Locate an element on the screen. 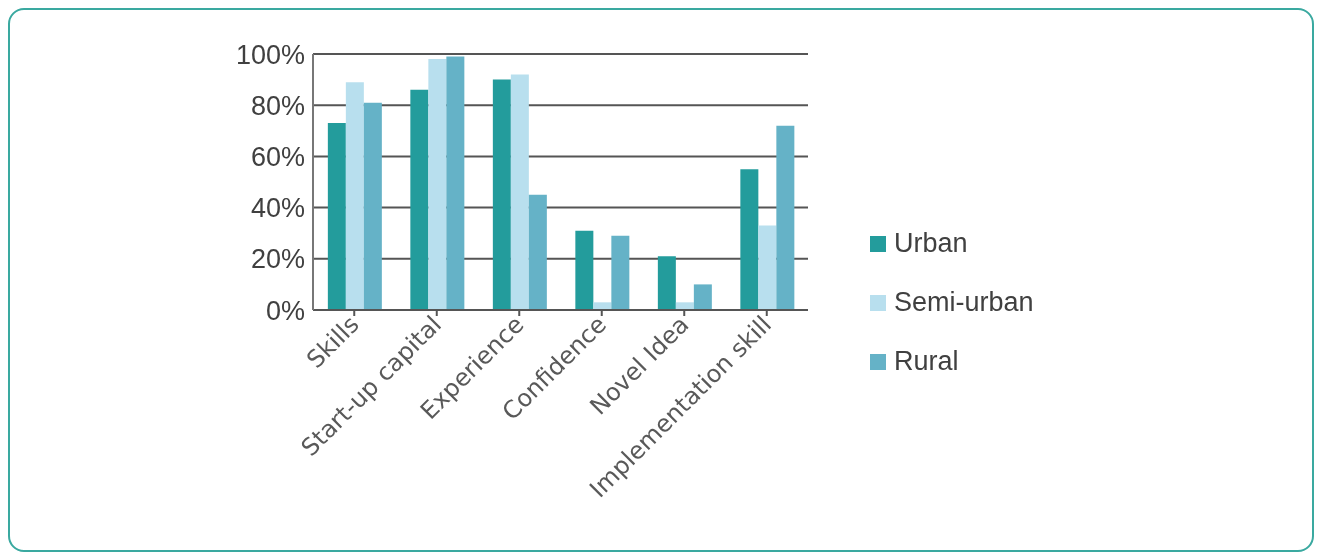  legend-label: Semi-urban is located at coordinates (963, 302).